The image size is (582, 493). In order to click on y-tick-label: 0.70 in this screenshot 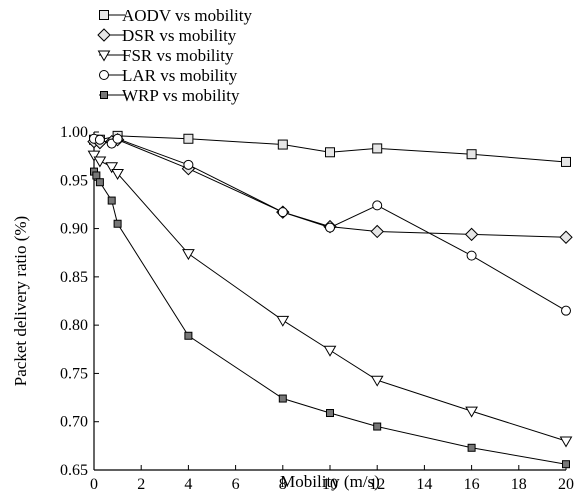, I will do `click(74, 422)`.